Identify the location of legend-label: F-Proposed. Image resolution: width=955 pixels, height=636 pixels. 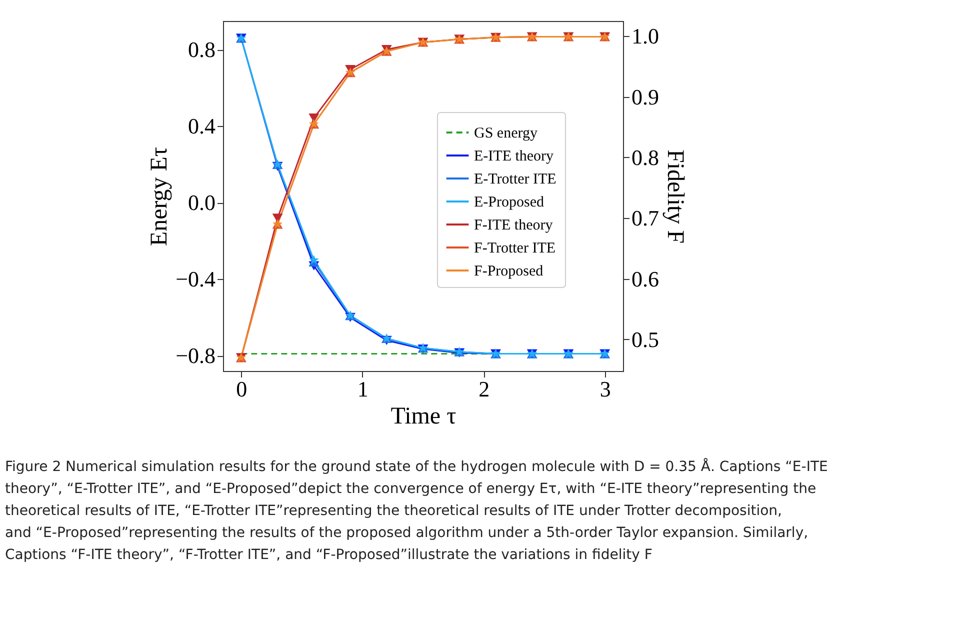
(509, 272).